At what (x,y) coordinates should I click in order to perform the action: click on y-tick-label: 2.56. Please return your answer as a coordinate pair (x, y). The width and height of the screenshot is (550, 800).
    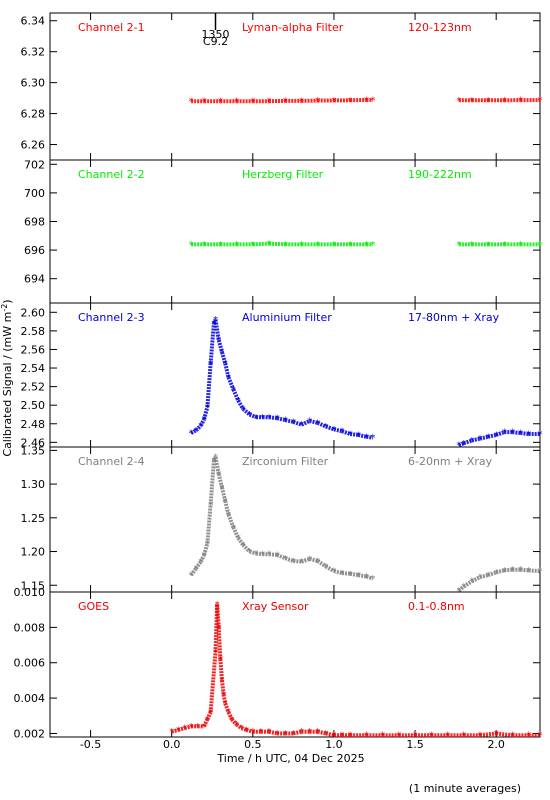
    Looking at the image, I should click on (33, 349).